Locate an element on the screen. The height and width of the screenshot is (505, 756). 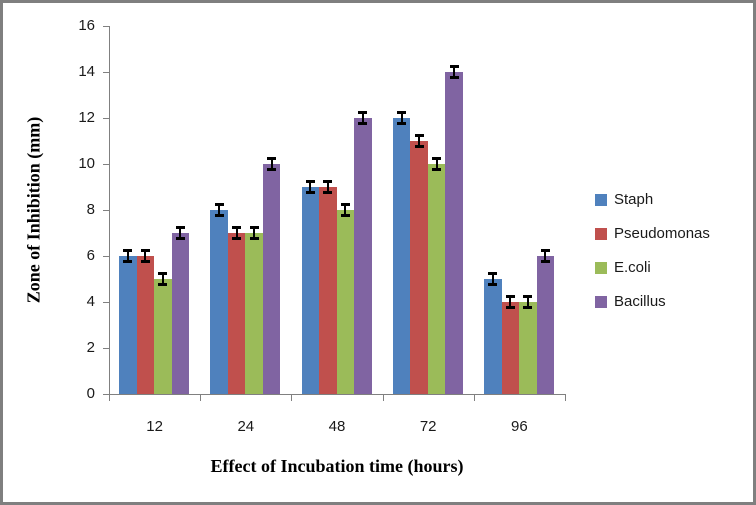
legend-item-bacillus: Bacillus is located at coordinates (652, 301).